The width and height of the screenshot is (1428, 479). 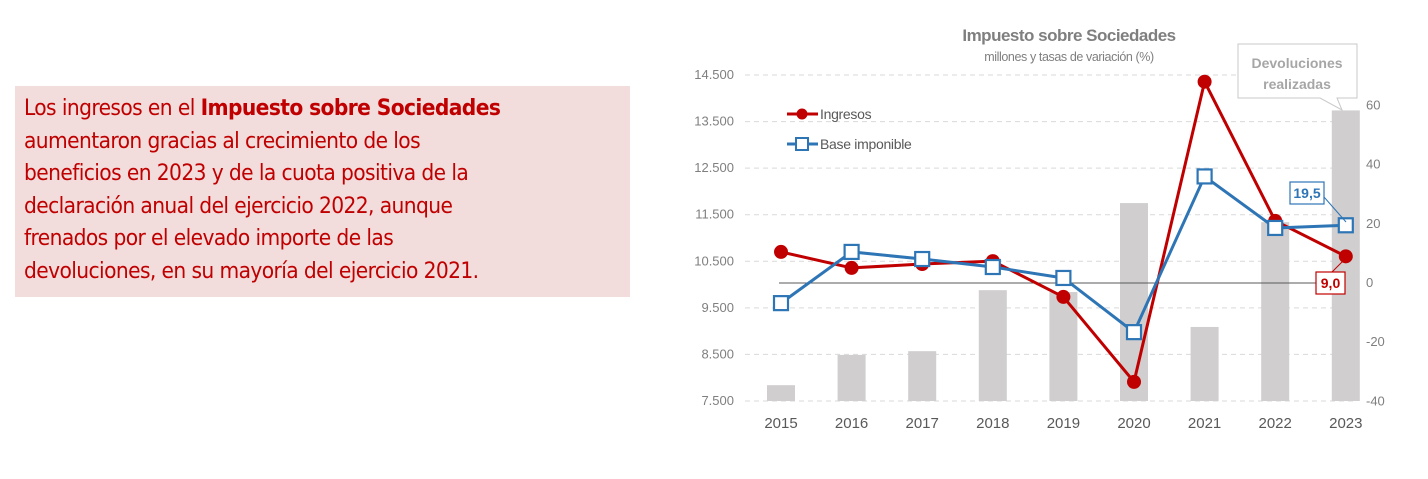 What do you see at coordinates (714, 214) in the screenshot?
I see `left-tick-label: 11.500` at bounding box center [714, 214].